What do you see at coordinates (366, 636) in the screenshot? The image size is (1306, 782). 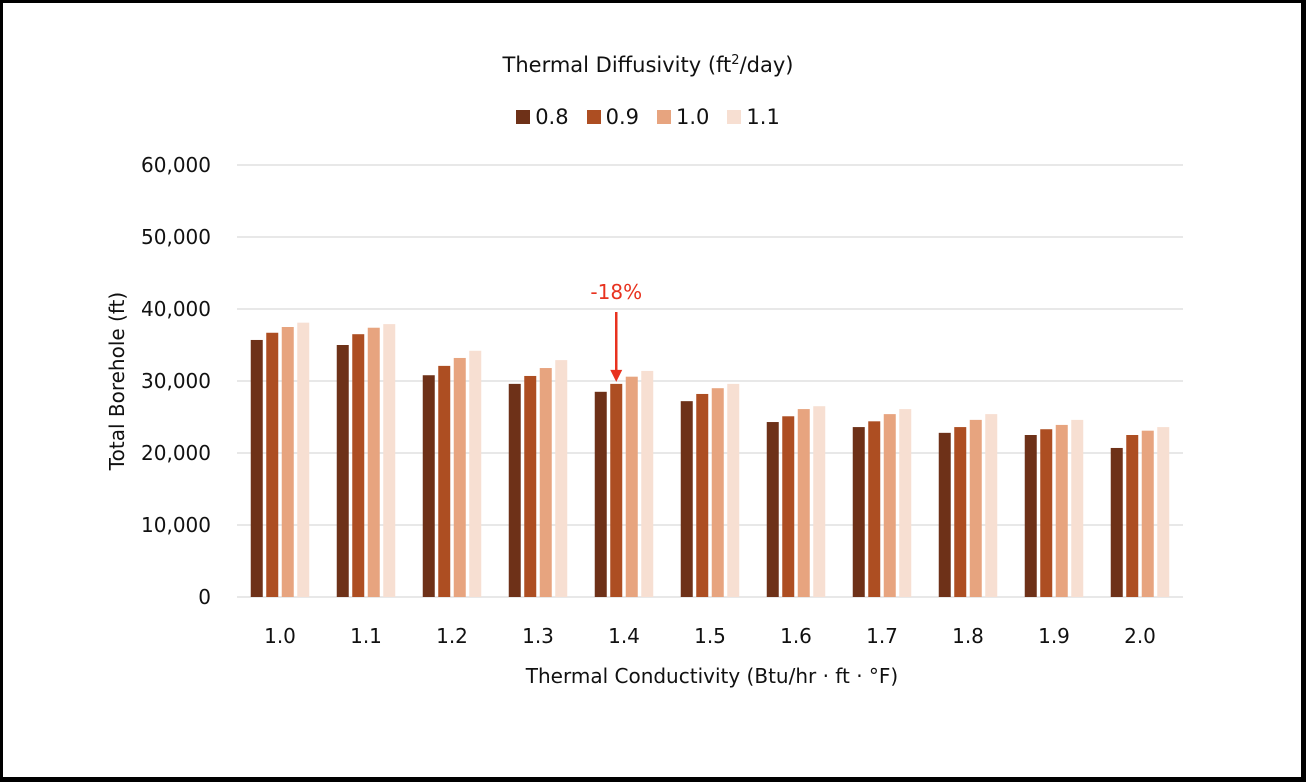 I see `x-tick-label: 1.1` at bounding box center [366, 636].